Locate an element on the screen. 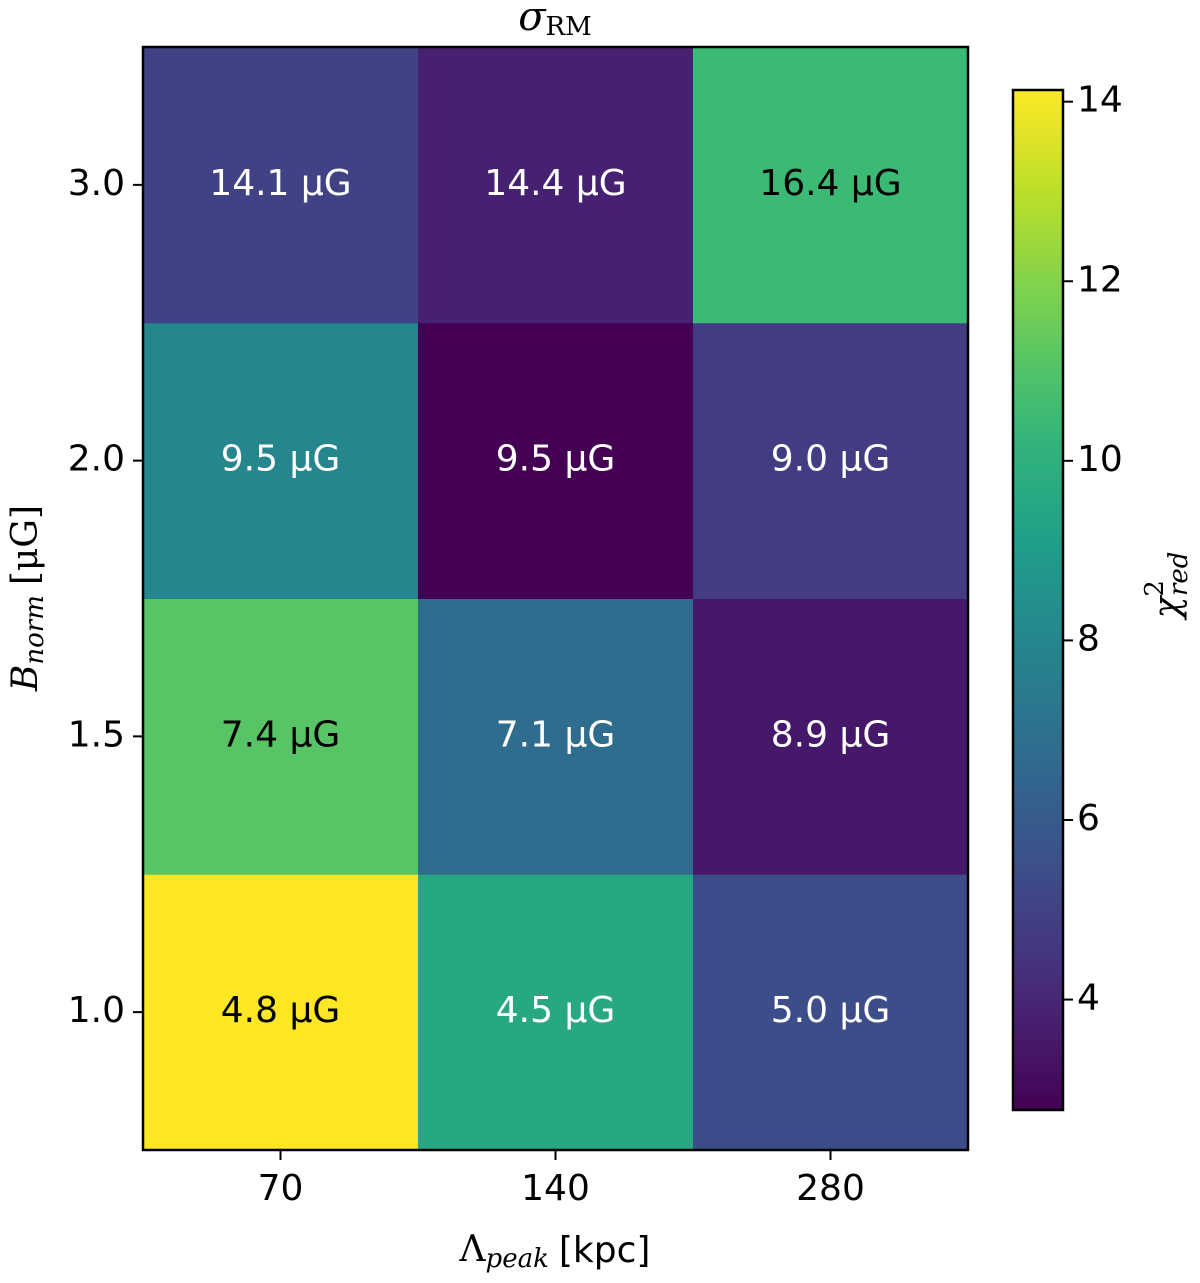  cell-label: 14.1 μG is located at coordinates (280, 183).